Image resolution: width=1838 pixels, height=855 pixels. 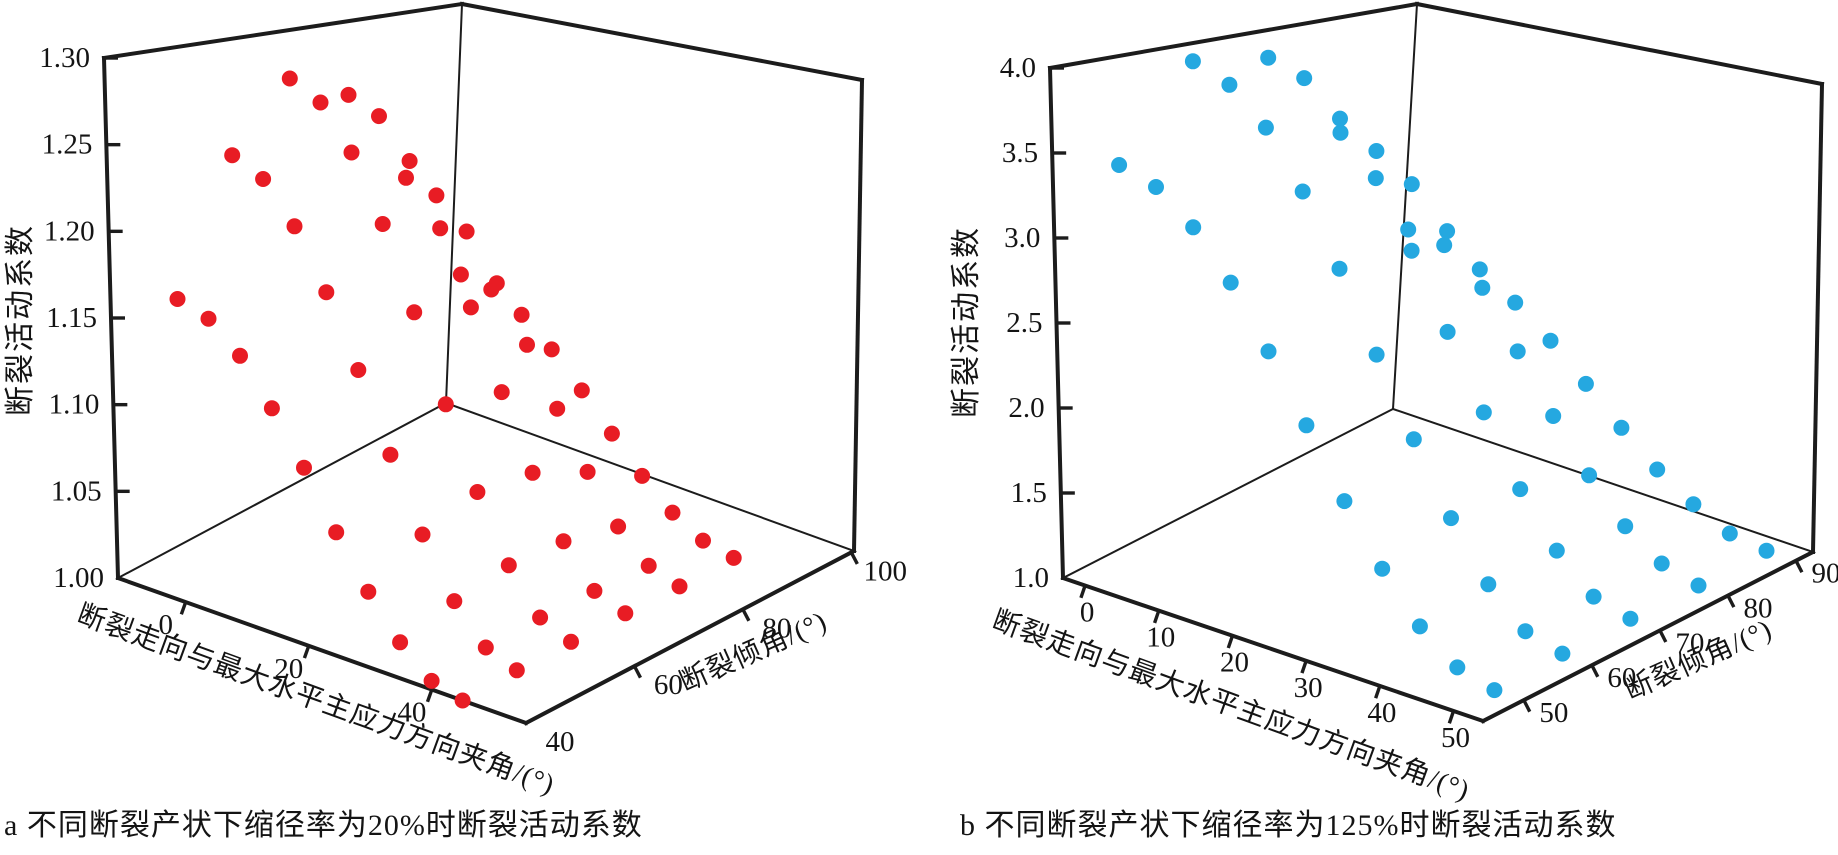 I want to click on x-tick-label: 30, so click(x=1308, y=688).